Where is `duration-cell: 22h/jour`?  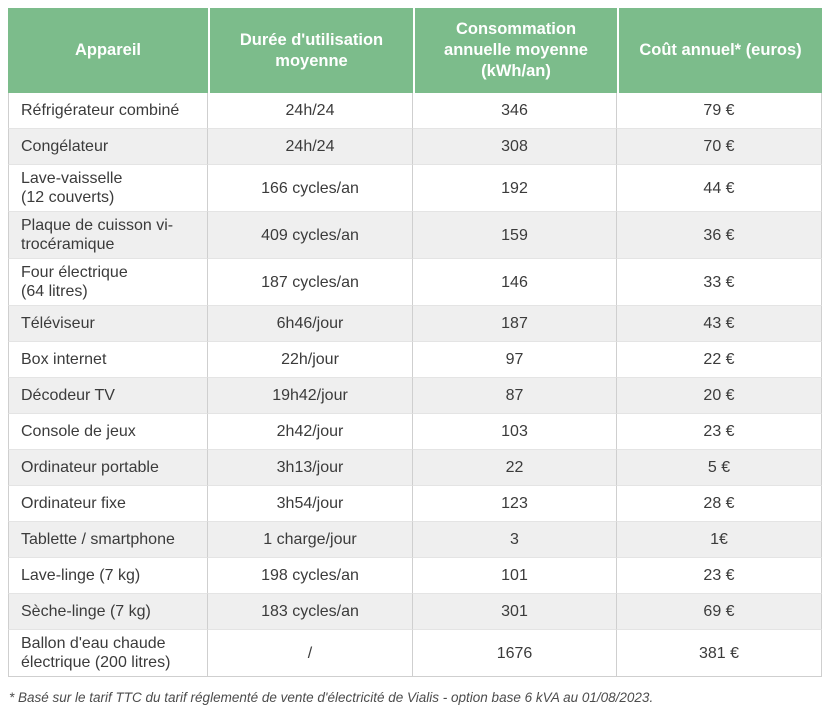 duration-cell: 22h/jour is located at coordinates (310, 359).